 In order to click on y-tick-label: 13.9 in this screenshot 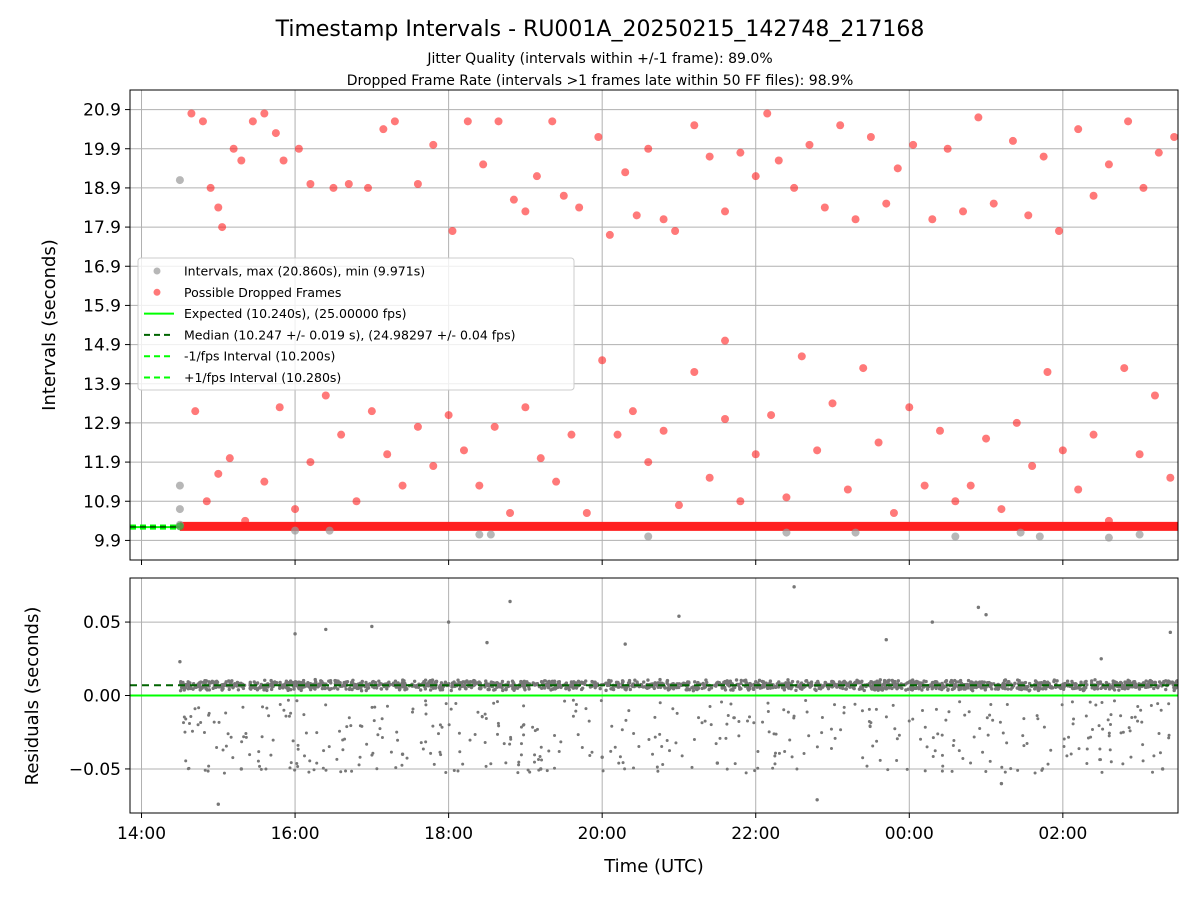, I will do `click(102, 385)`.